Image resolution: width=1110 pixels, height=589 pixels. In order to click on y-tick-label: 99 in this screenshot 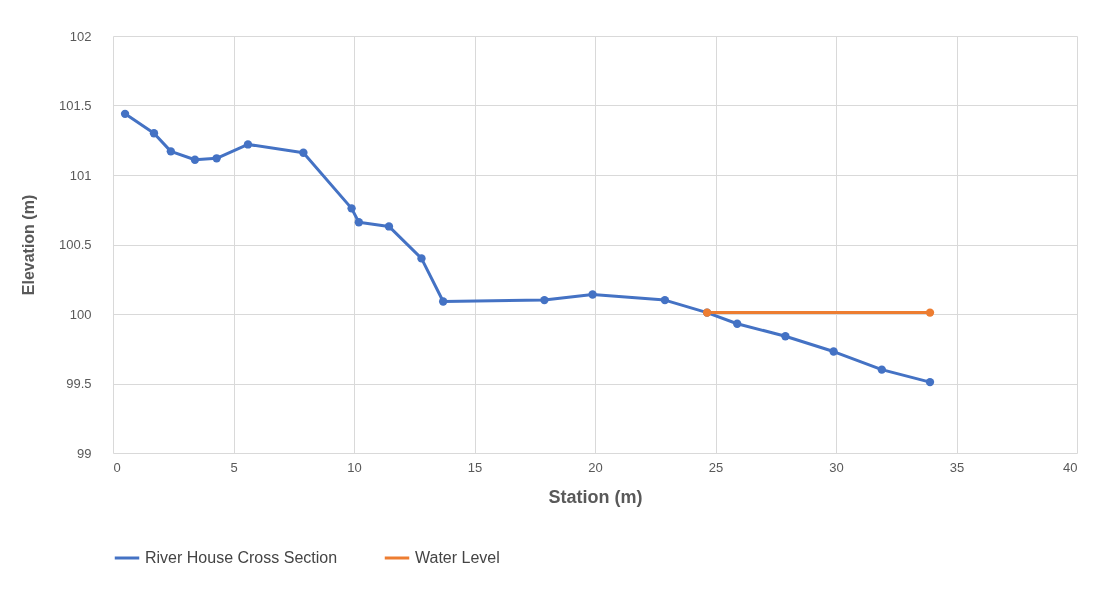, I will do `click(84, 453)`.